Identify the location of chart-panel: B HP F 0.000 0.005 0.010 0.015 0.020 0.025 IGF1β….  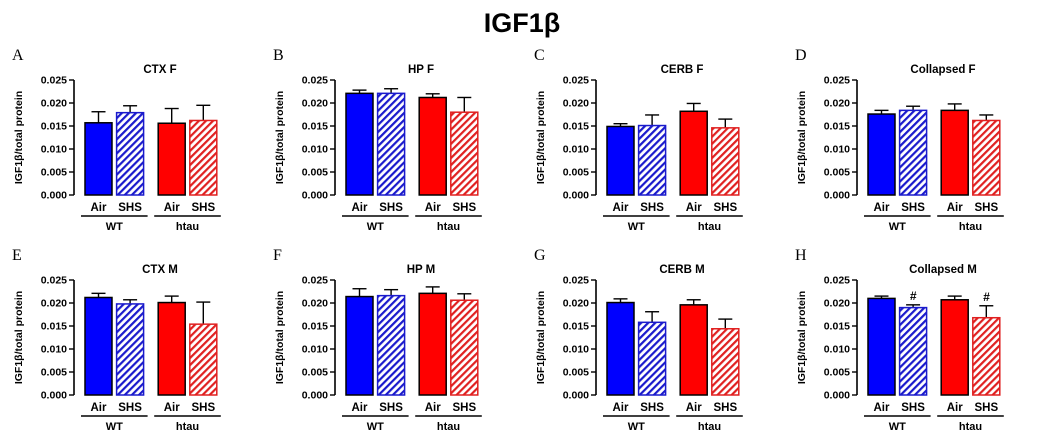
(377, 140).